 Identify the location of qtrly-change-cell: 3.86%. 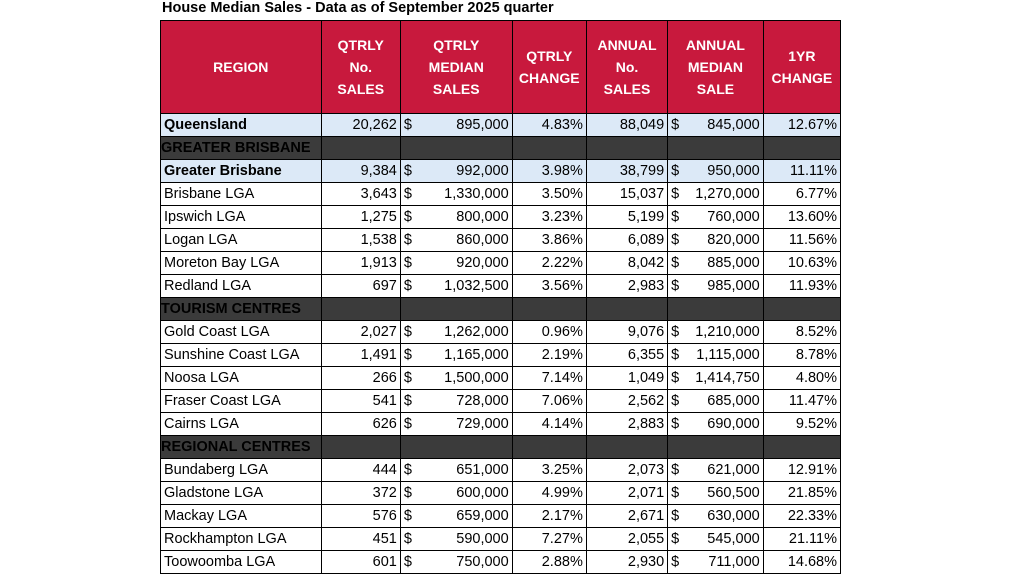
(549, 240).